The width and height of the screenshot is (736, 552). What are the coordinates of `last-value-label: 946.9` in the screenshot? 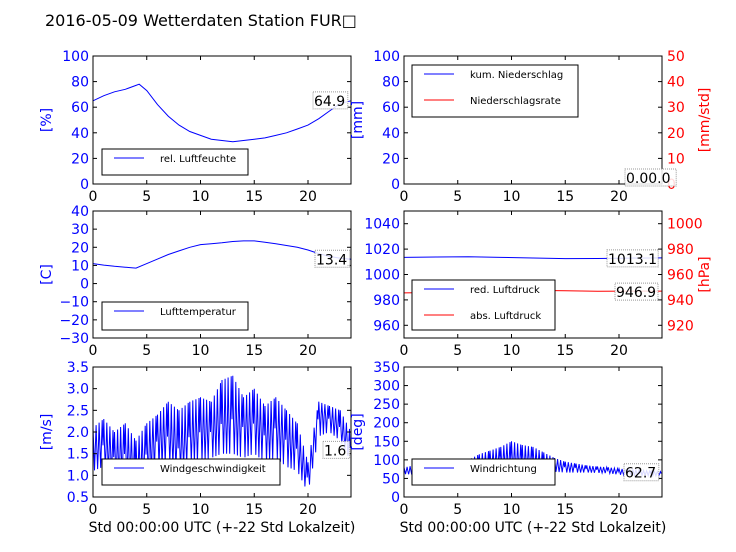 It's located at (636, 293).